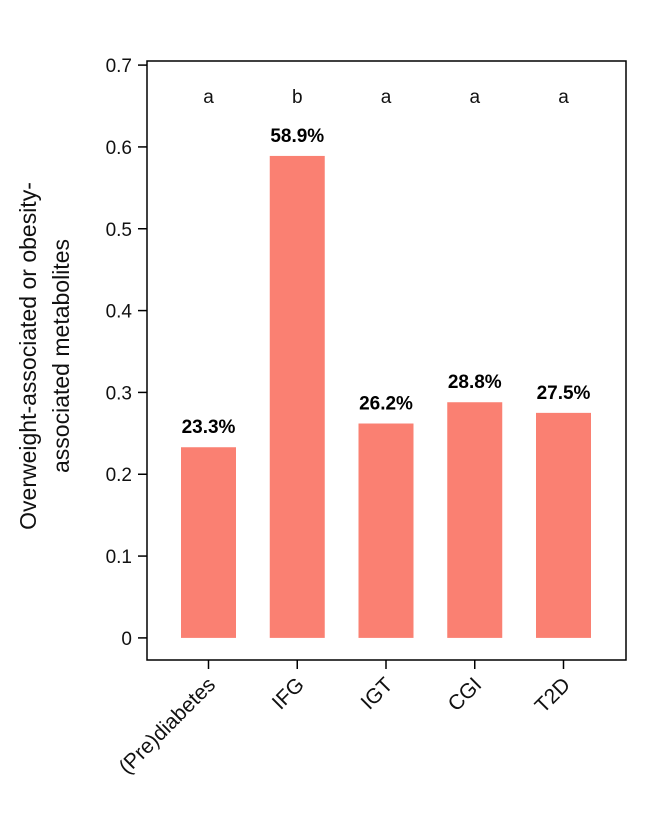 Image resolution: width=667 pixels, height=821 pixels. What do you see at coordinates (386, 404) in the screenshot?
I see `data-label-2: 26.2%` at bounding box center [386, 404].